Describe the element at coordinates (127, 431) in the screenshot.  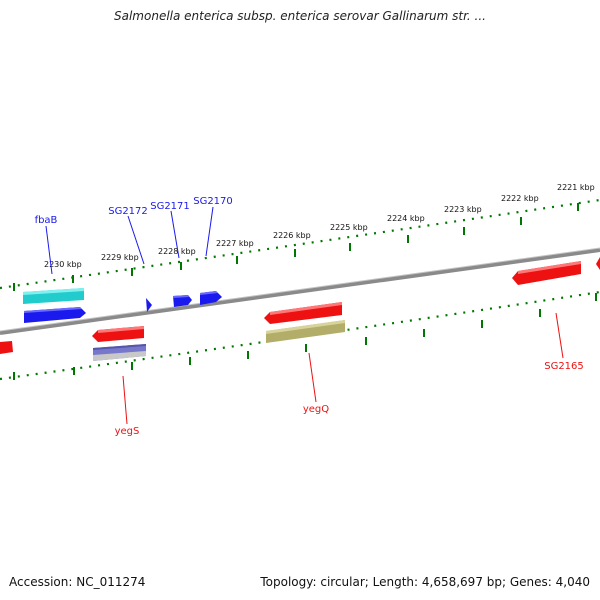
I see `gene-label-yegS: yegS` at that location.